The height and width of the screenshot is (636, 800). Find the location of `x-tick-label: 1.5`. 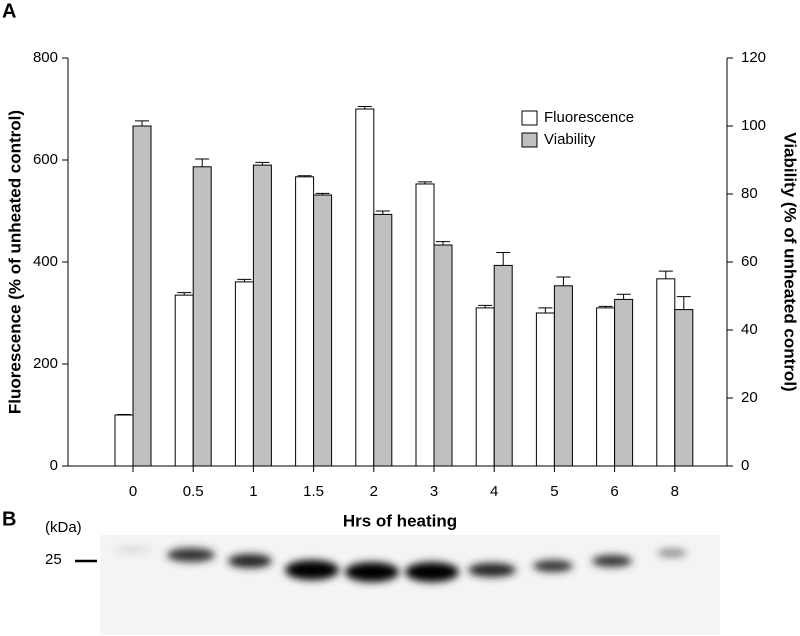

x-tick-label: 1.5 is located at coordinates (313, 491).